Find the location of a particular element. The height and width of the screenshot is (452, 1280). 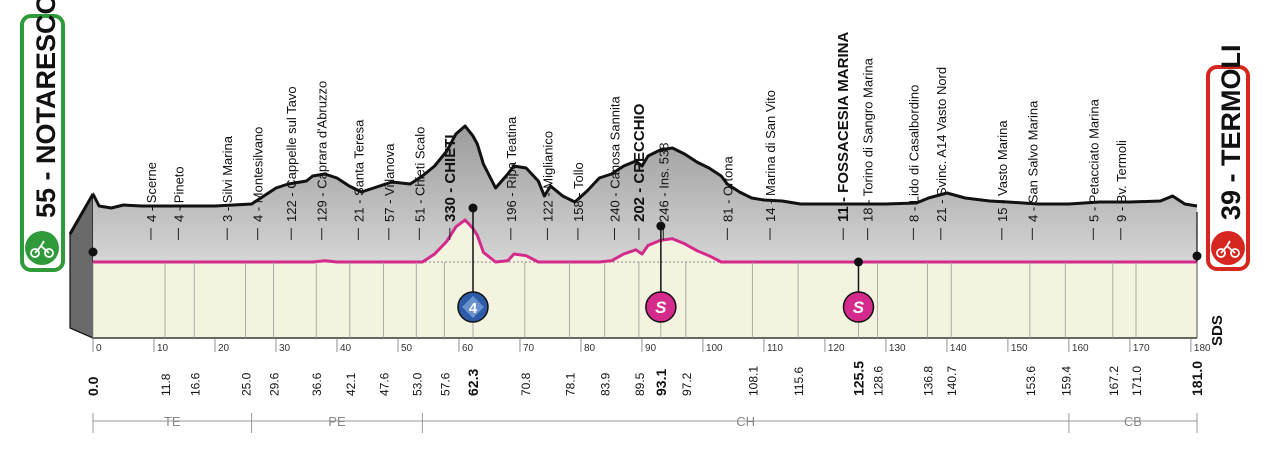

x-tick-label: 170 is located at coordinates (1141, 348).